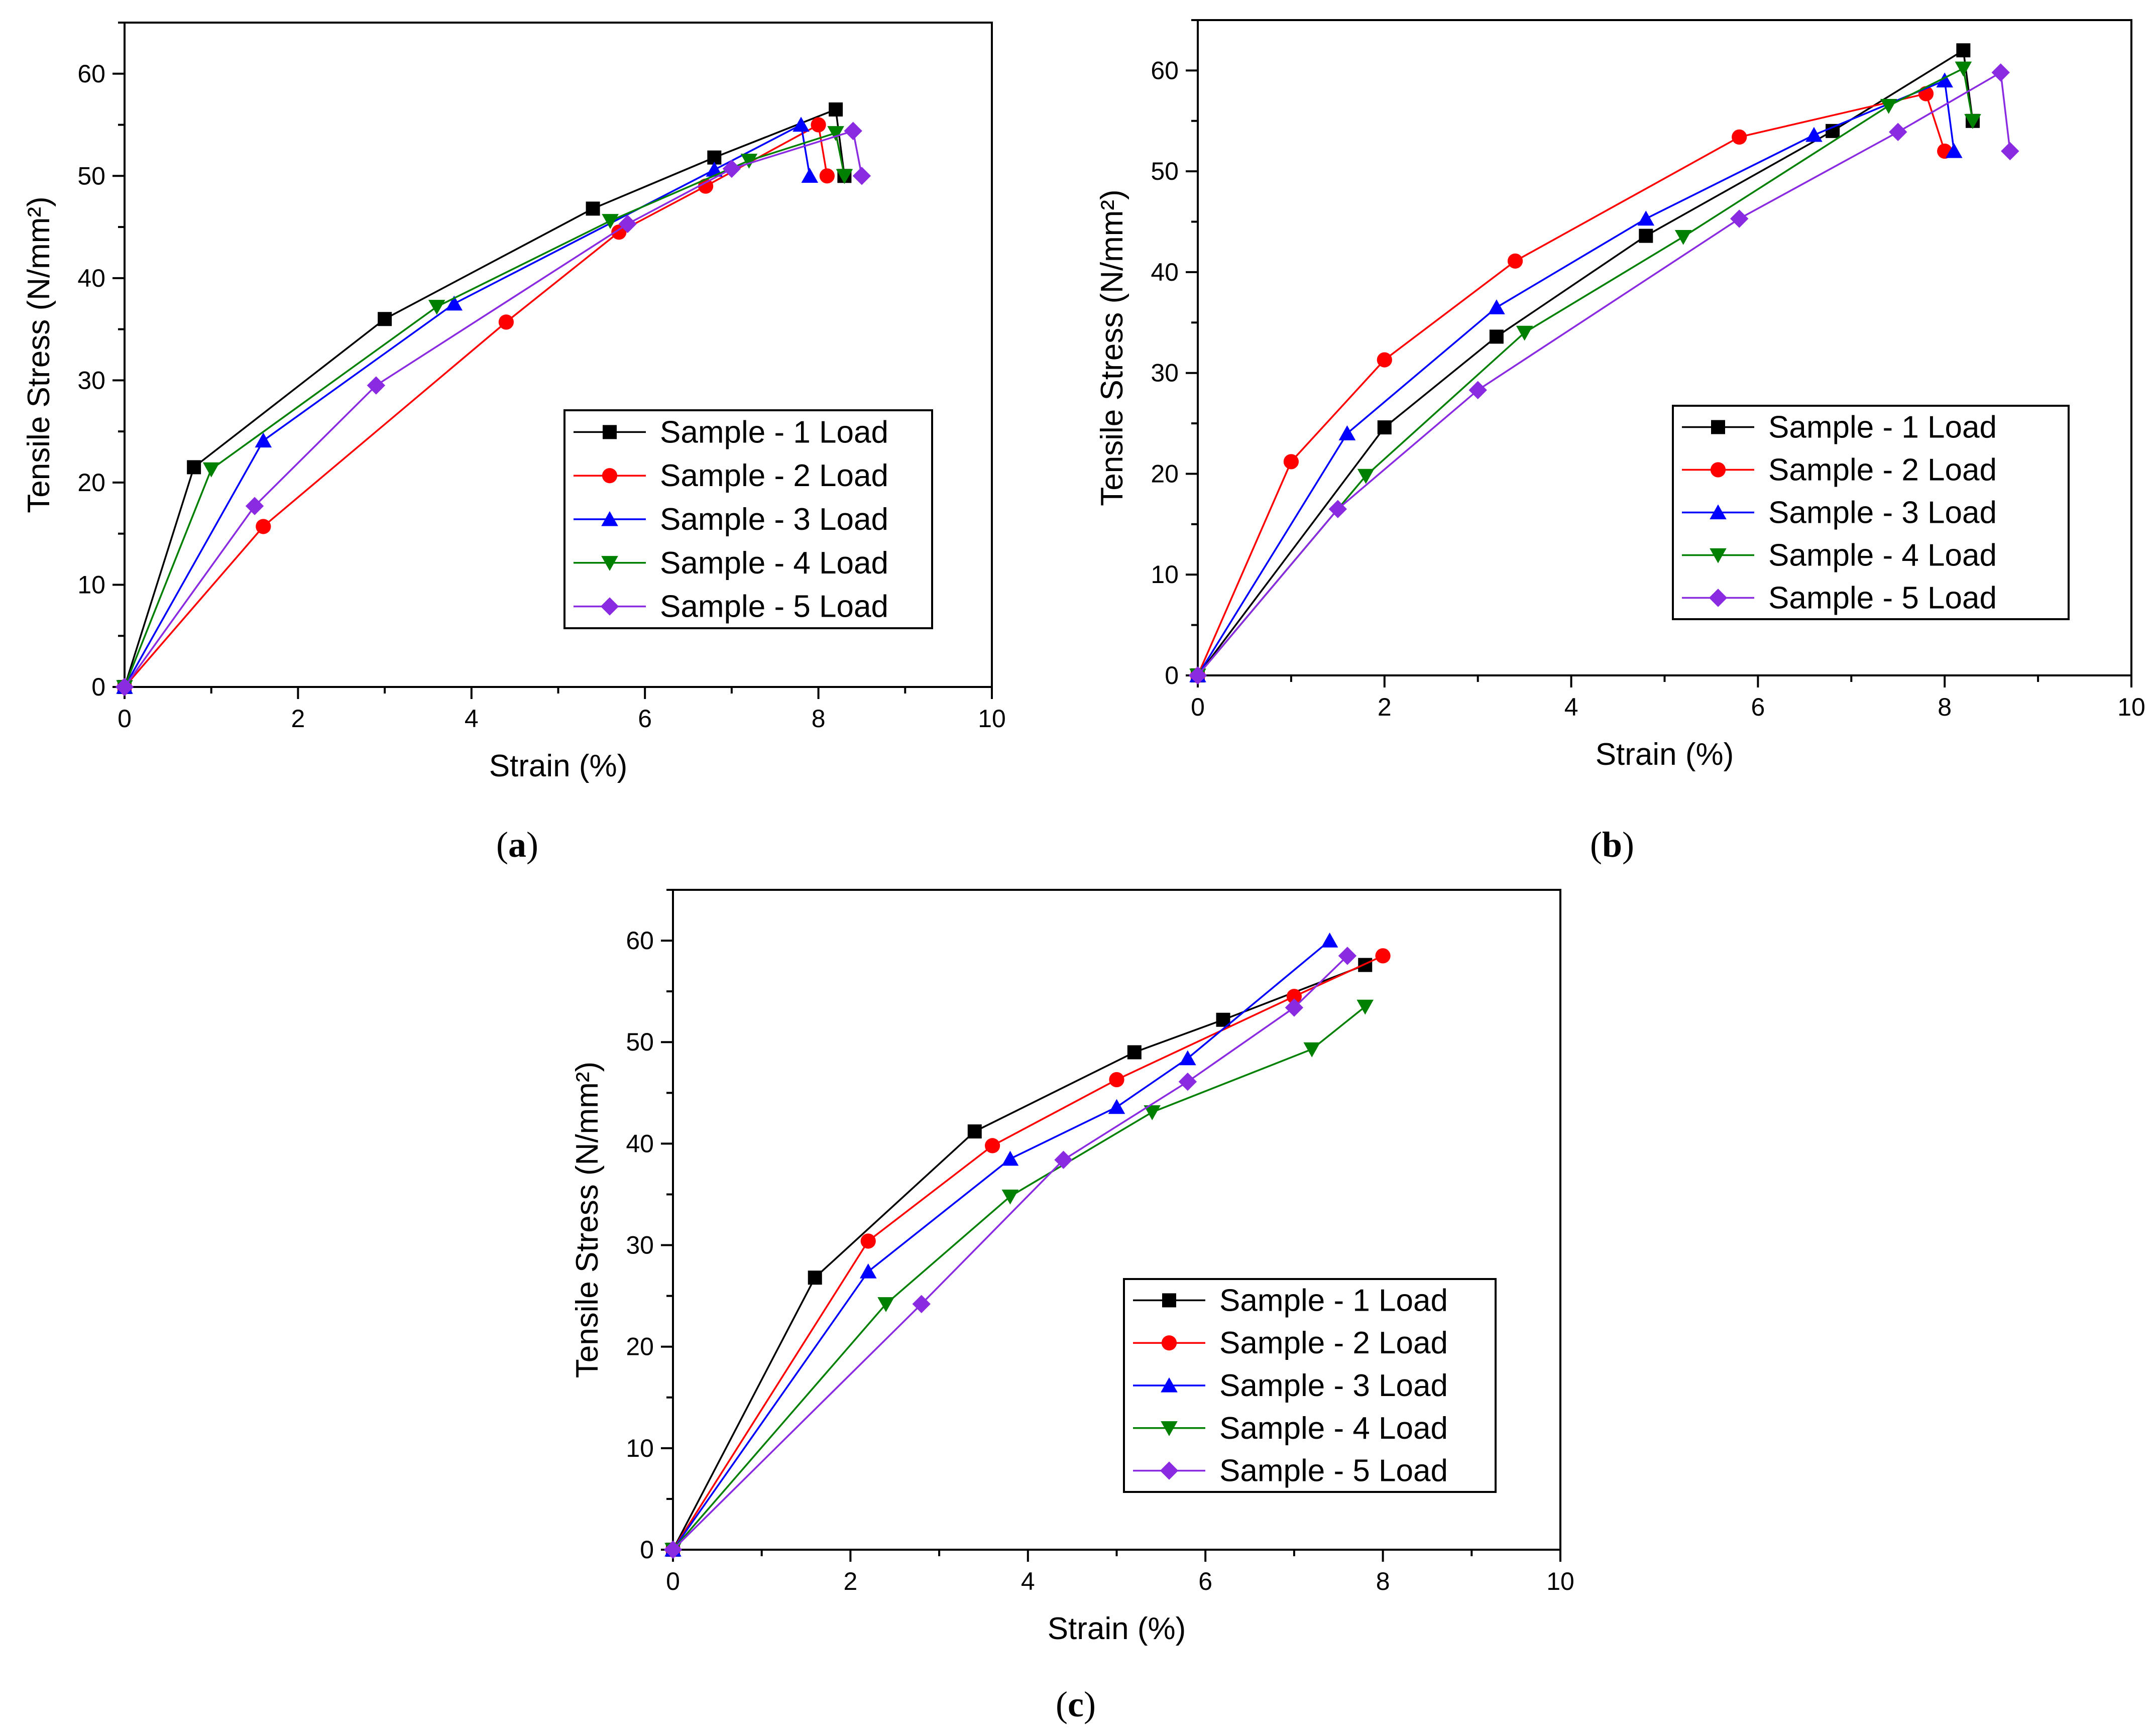 The image size is (2155, 1736). I want to click on panel-label: (a), so click(517, 845).